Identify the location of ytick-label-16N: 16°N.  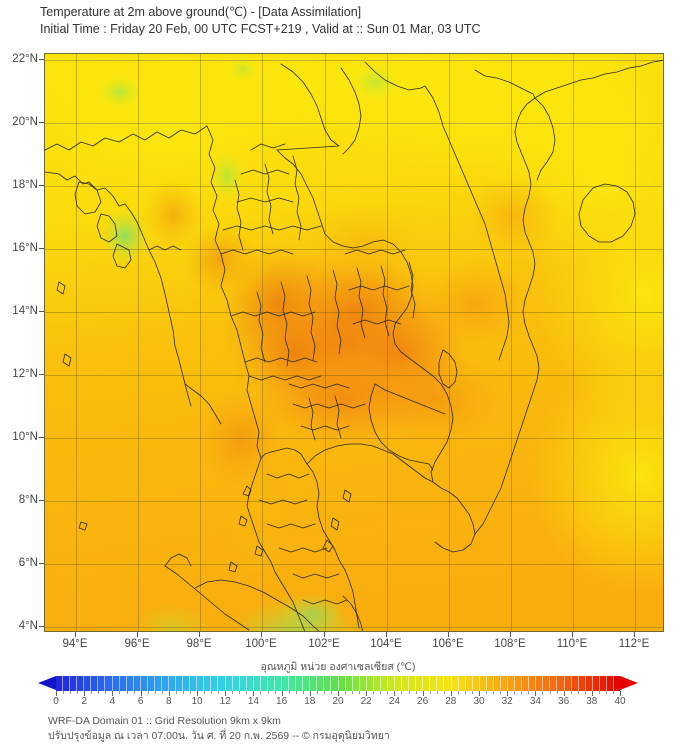
(25, 248).